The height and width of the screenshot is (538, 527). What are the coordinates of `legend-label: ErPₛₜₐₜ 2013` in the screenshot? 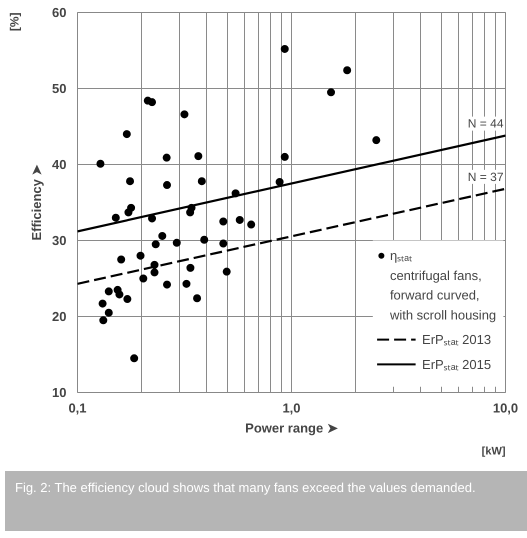 It's located at (457, 340).